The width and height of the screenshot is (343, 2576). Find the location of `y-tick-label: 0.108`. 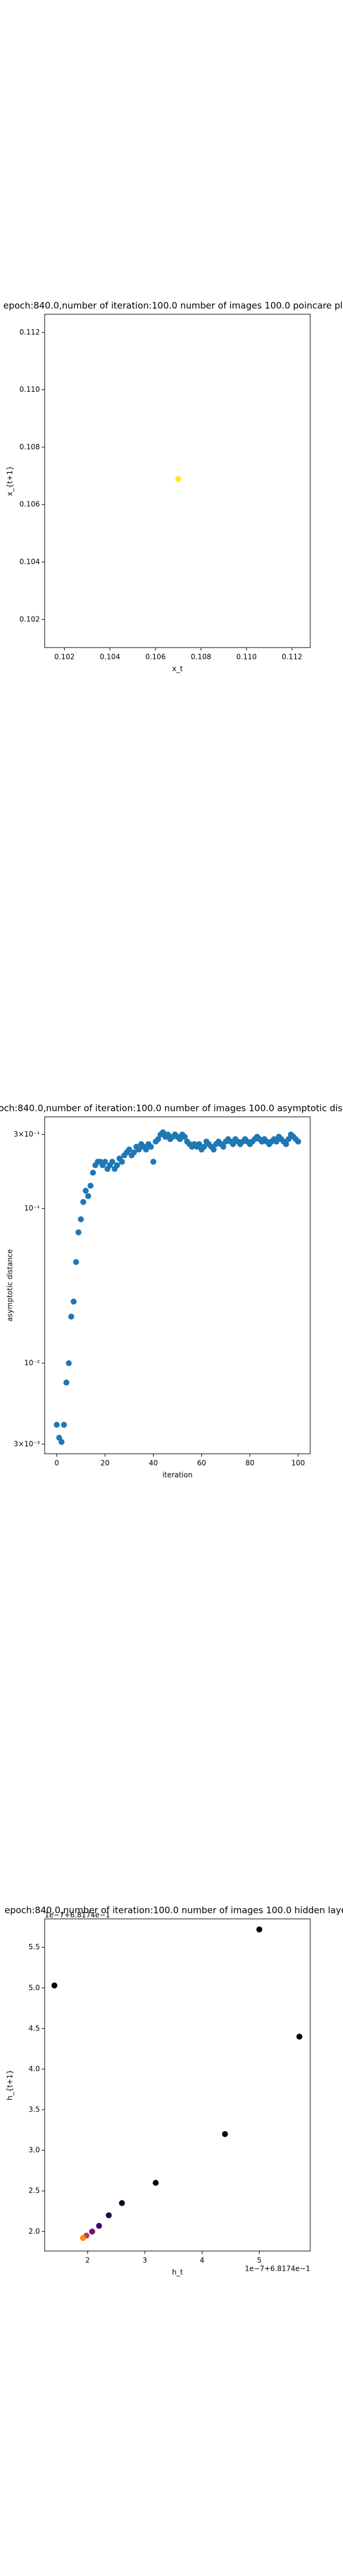

y-tick-label: 0.108 is located at coordinates (30, 447).